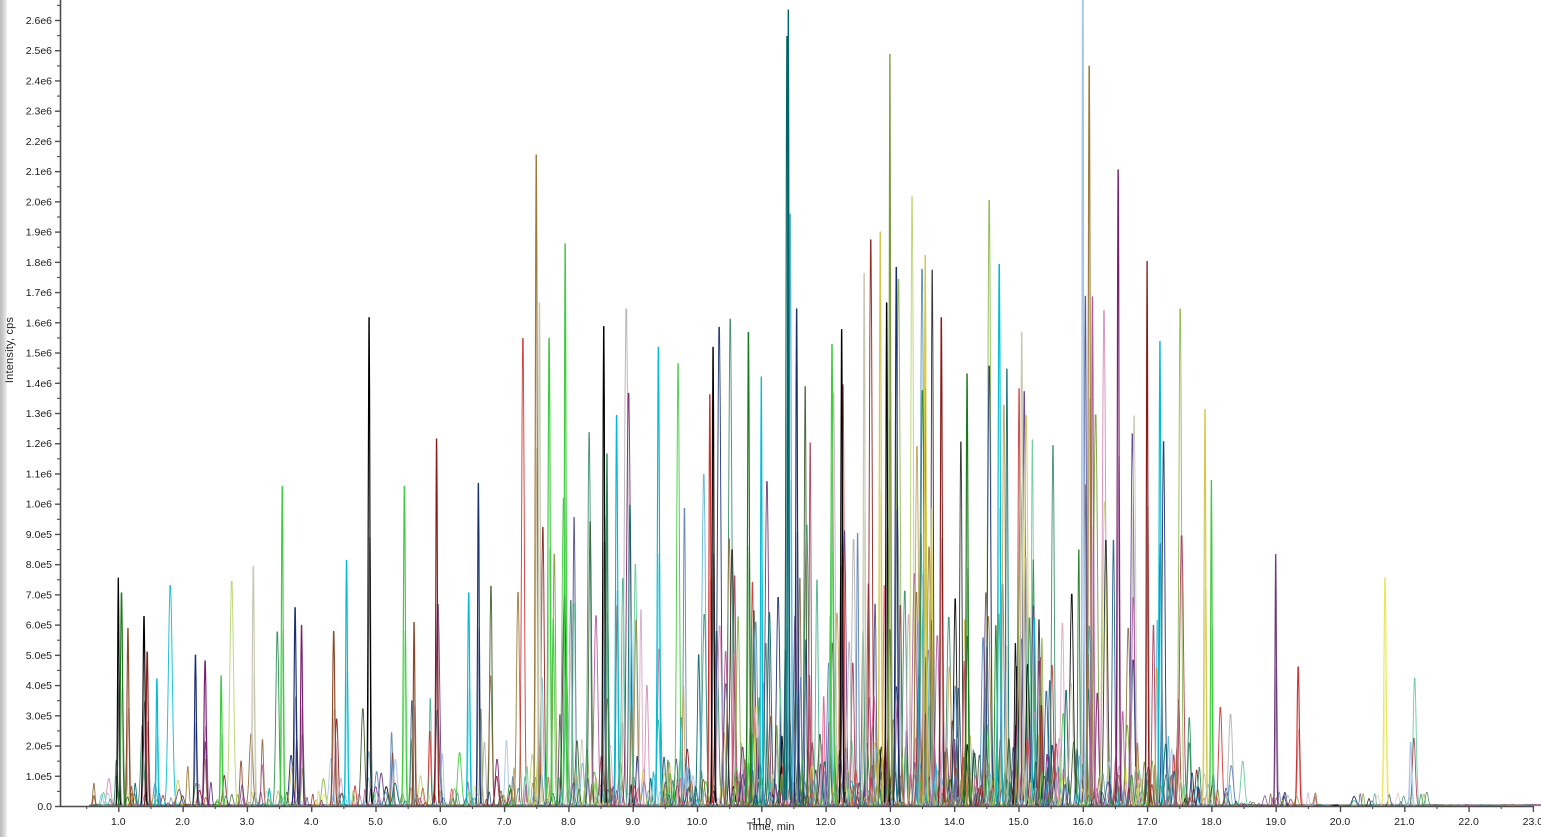 This screenshot has width=1541, height=837. Describe the element at coordinates (3, 418) in the screenshot. I see `window-left-border` at that location.